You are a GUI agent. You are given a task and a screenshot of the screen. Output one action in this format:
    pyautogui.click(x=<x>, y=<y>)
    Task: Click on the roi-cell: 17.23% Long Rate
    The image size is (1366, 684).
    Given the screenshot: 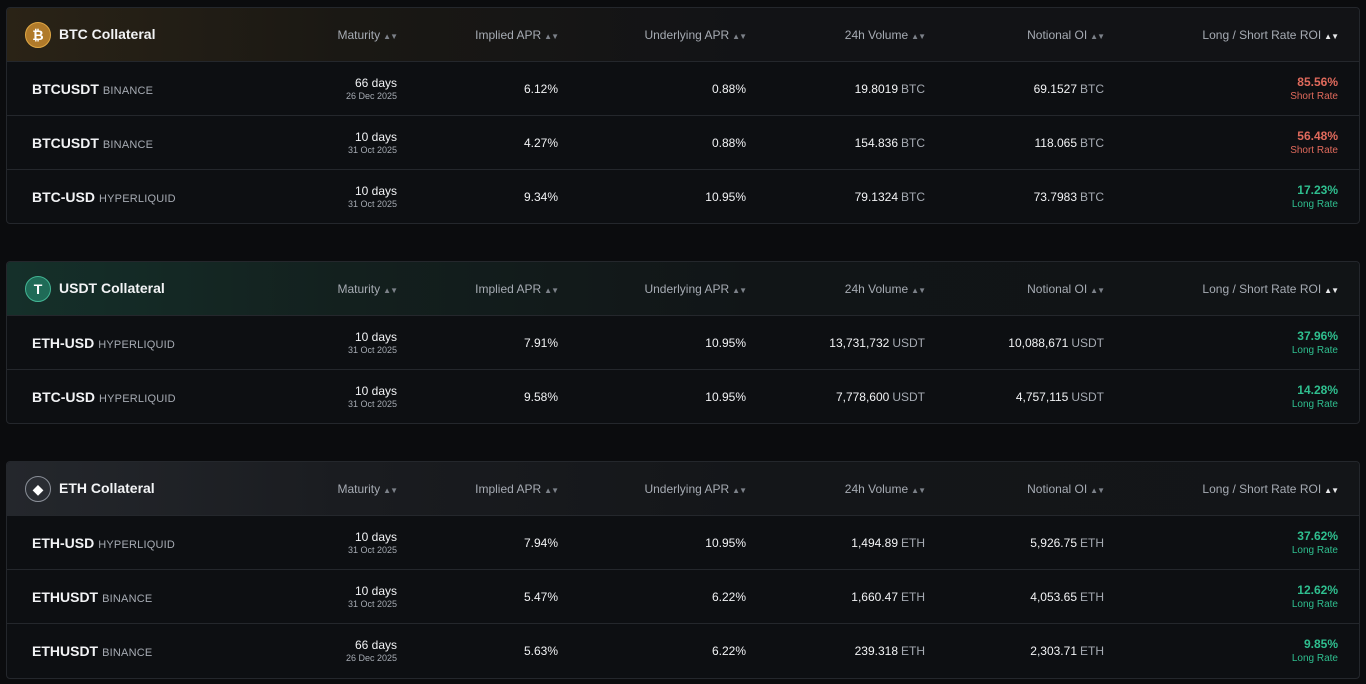 What is the action you would take?
    pyautogui.click(x=1315, y=196)
    